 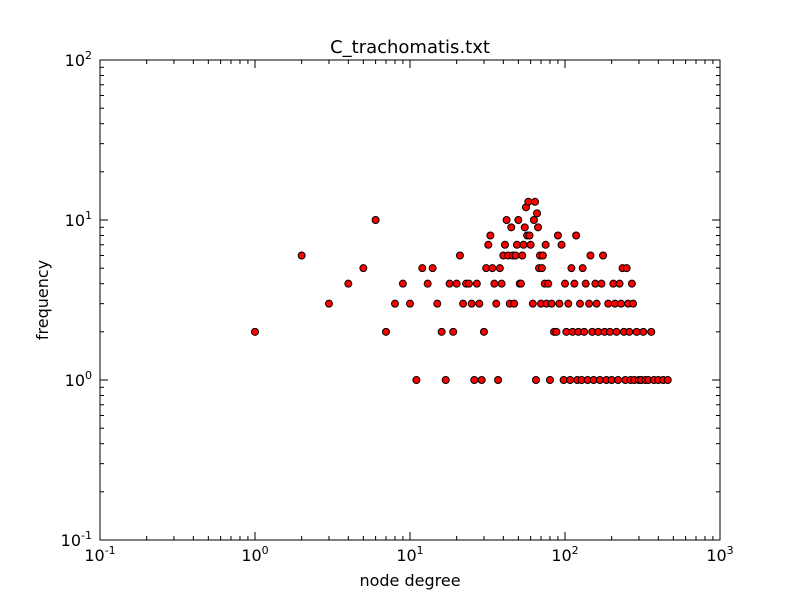 What do you see at coordinates (78, 219) in the screenshot?
I see `y-tick-label: 10¹` at bounding box center [78, 219].